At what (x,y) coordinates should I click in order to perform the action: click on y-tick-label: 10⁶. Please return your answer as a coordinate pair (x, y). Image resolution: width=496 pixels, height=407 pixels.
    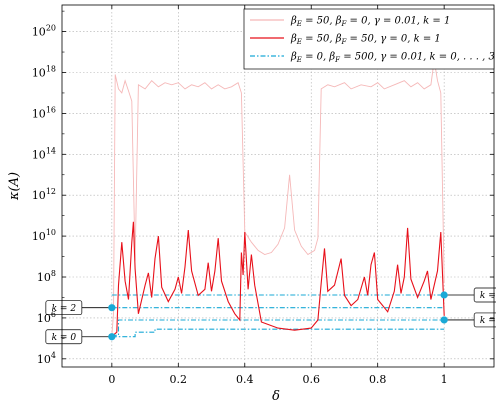
    Looking at the image, I should click on (46, 317).